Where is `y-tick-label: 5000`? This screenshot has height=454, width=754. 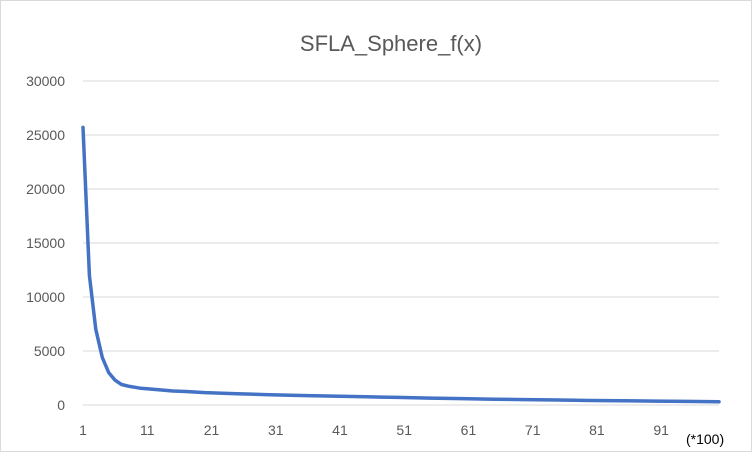 y-tick-label: 5000 is located at coordinates (49, 351).